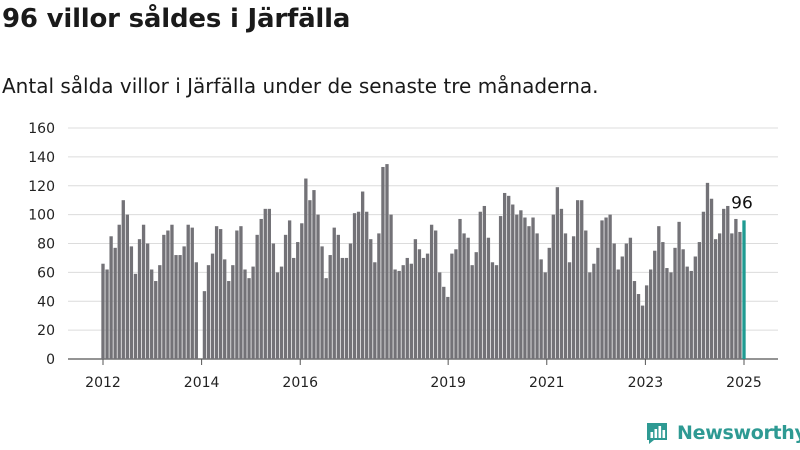 The height and width of the screenshot is (450, 800). Describe the element at coordinates (423, 375) in the screenshot. I see `x-axis: 2012 2014 2016 2019 2021 2023 2025` at that location.